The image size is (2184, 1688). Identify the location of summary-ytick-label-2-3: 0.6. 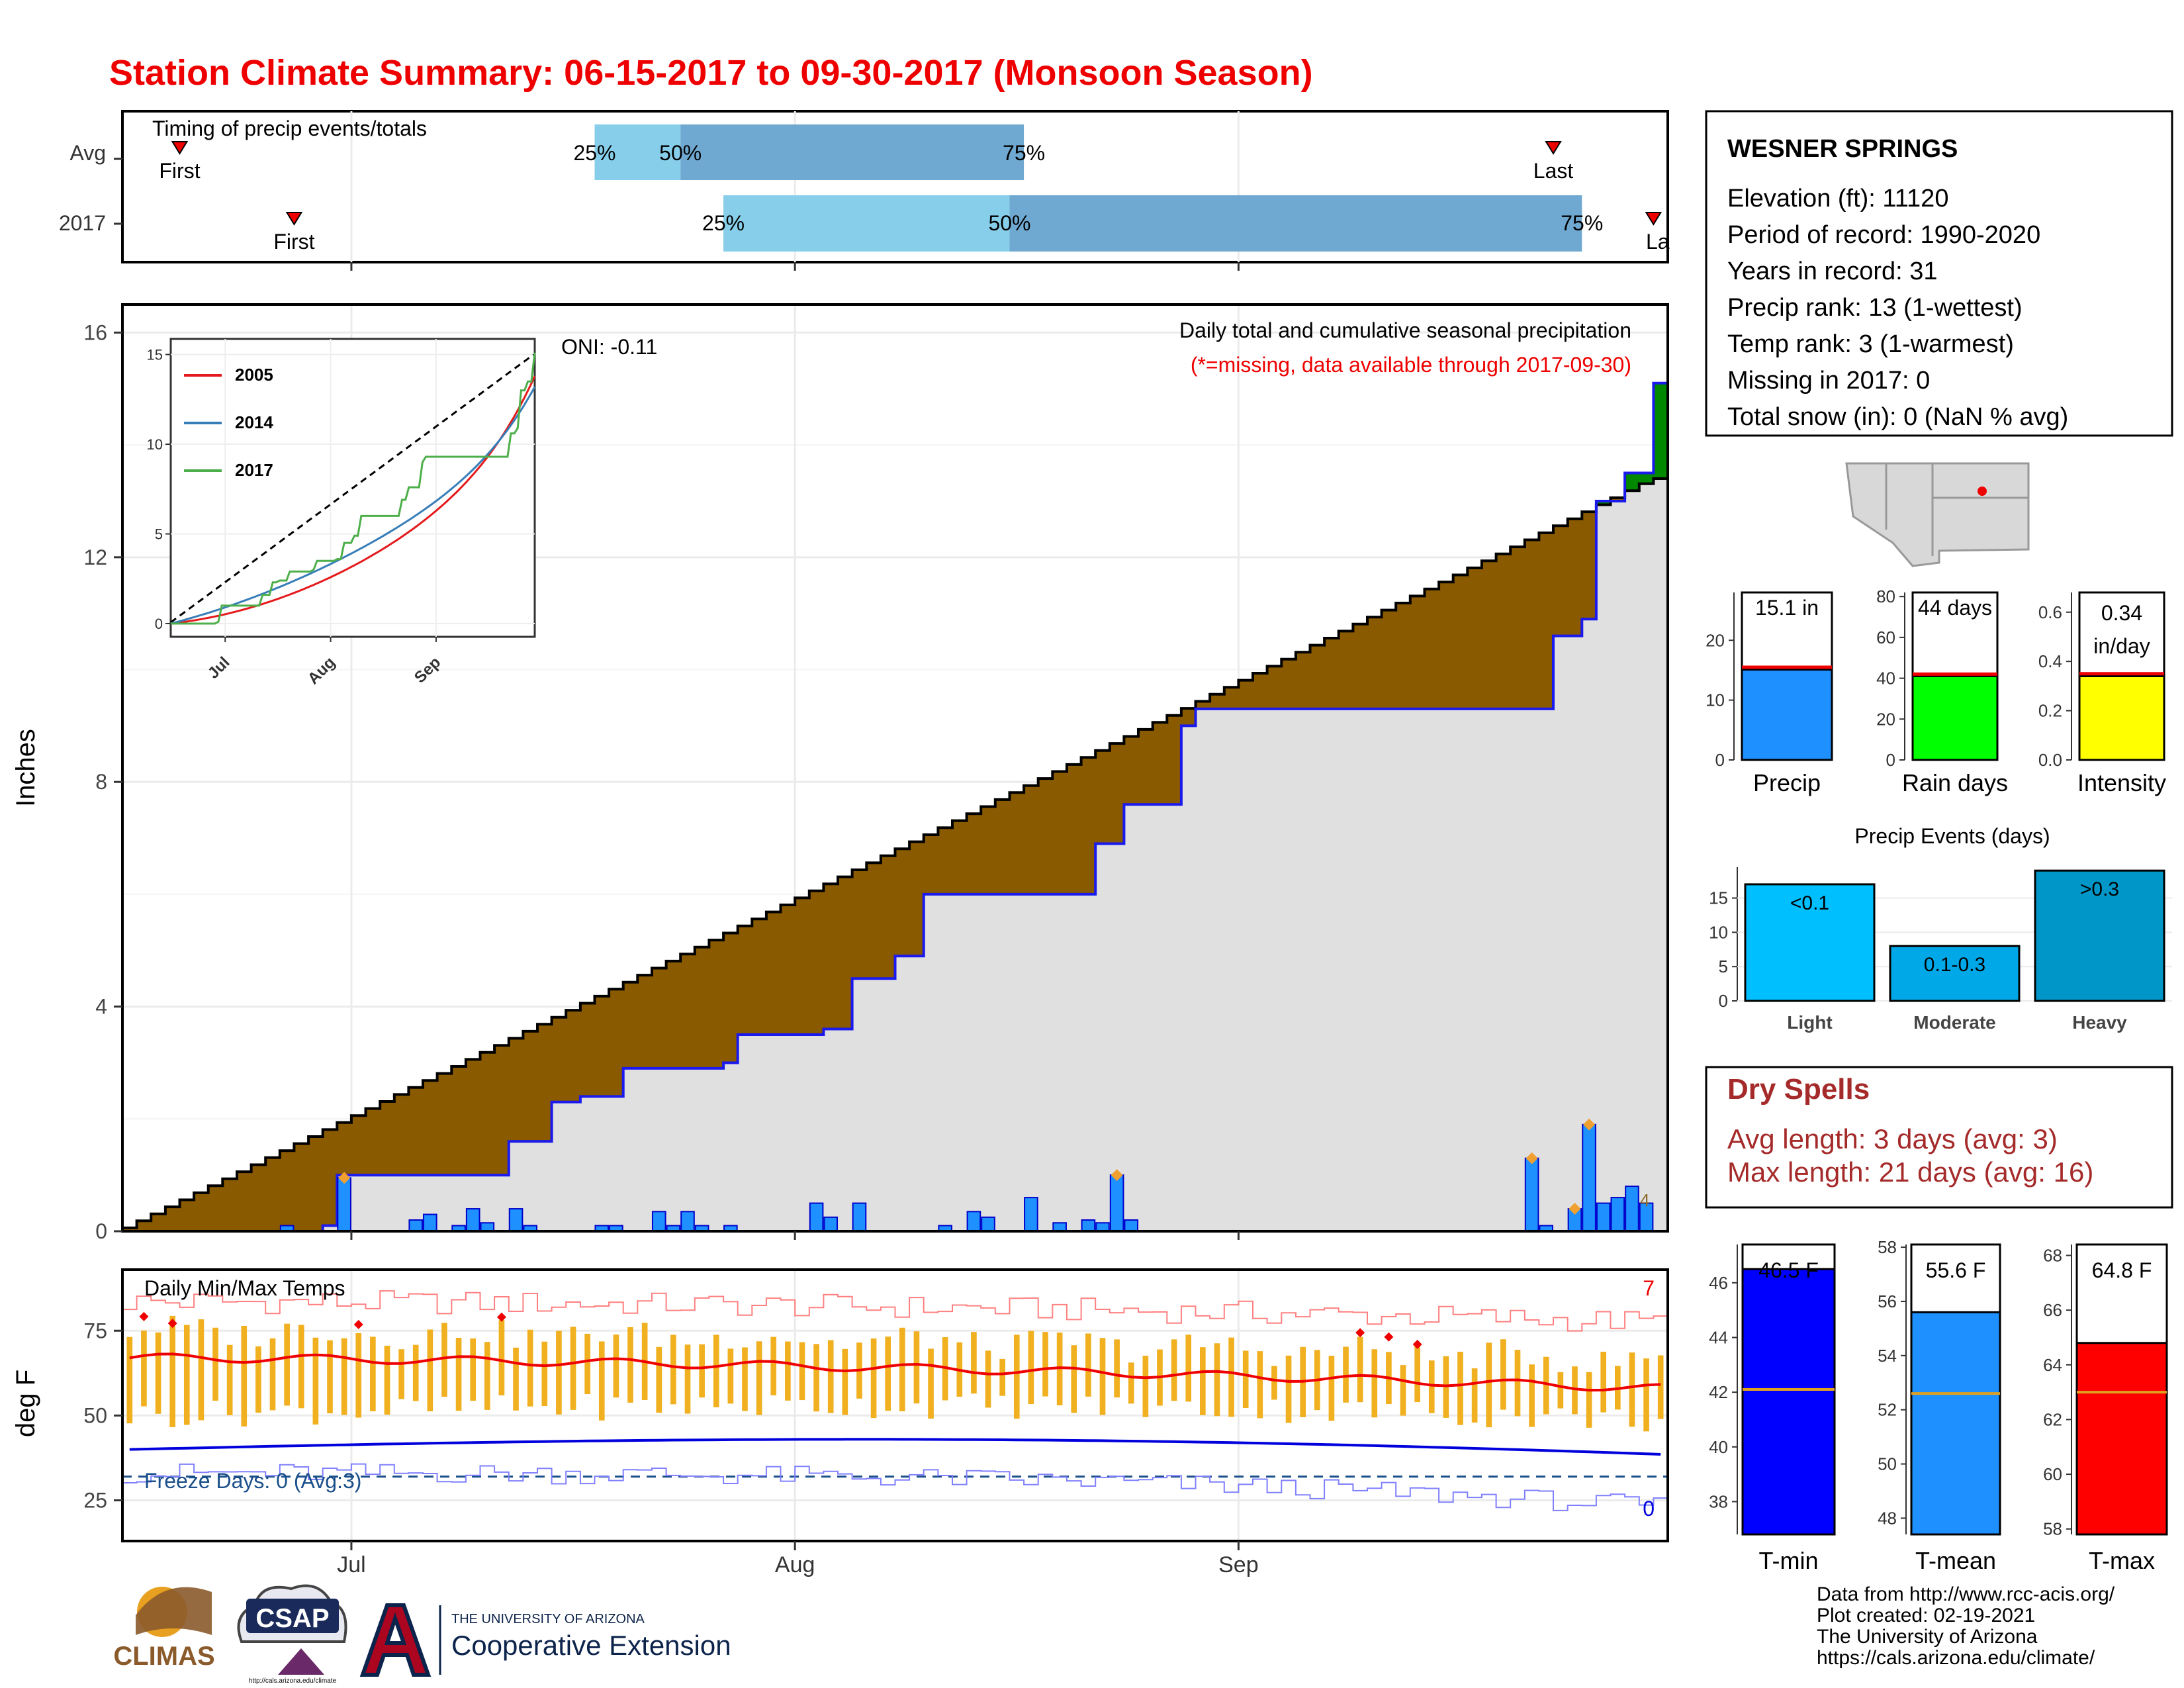
(2050, 612).